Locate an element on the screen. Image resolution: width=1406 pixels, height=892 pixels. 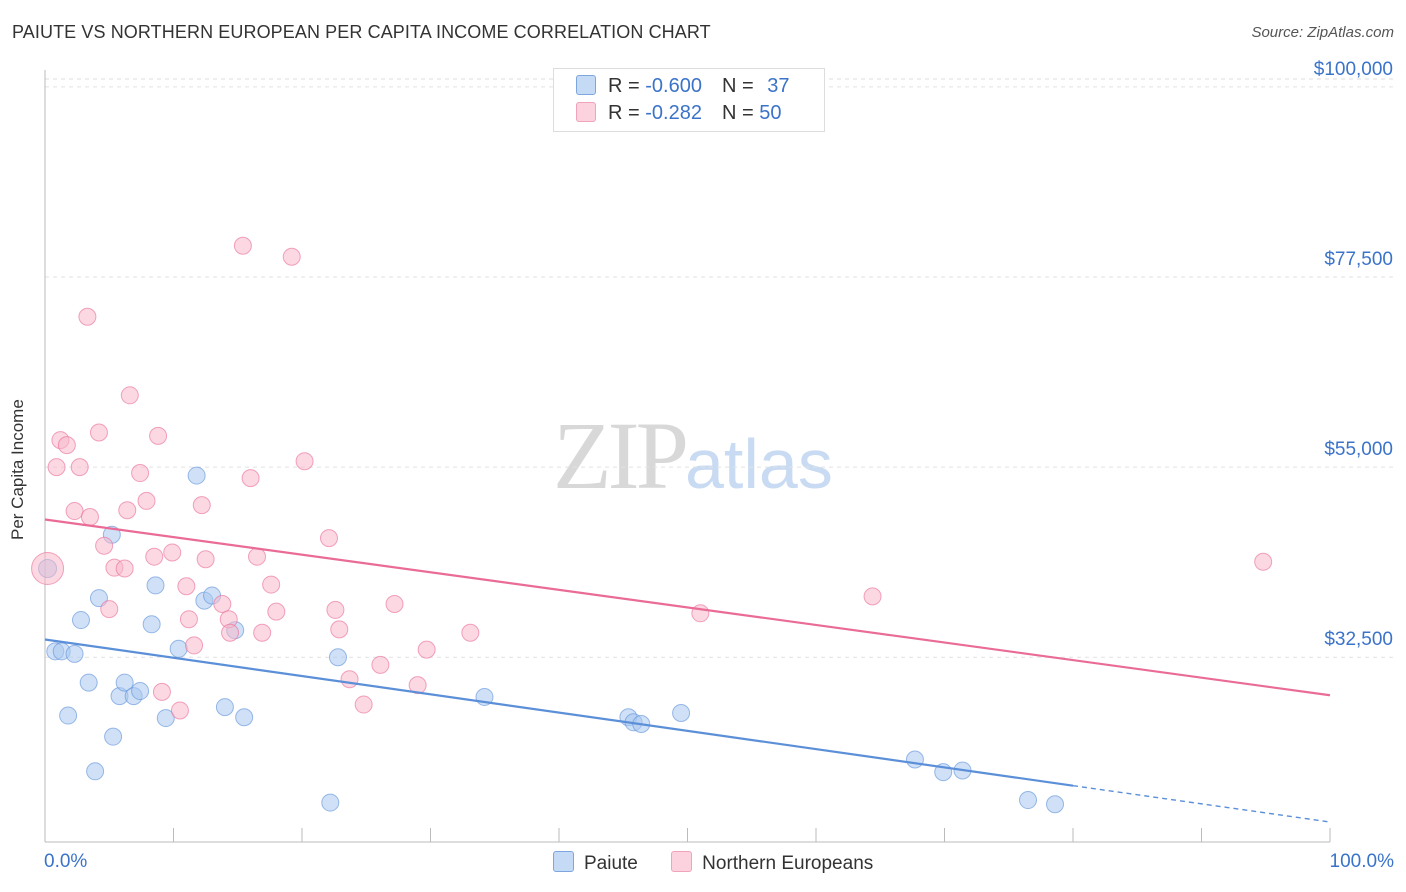
trend-line-paiute is located at coordinates (559, 712).